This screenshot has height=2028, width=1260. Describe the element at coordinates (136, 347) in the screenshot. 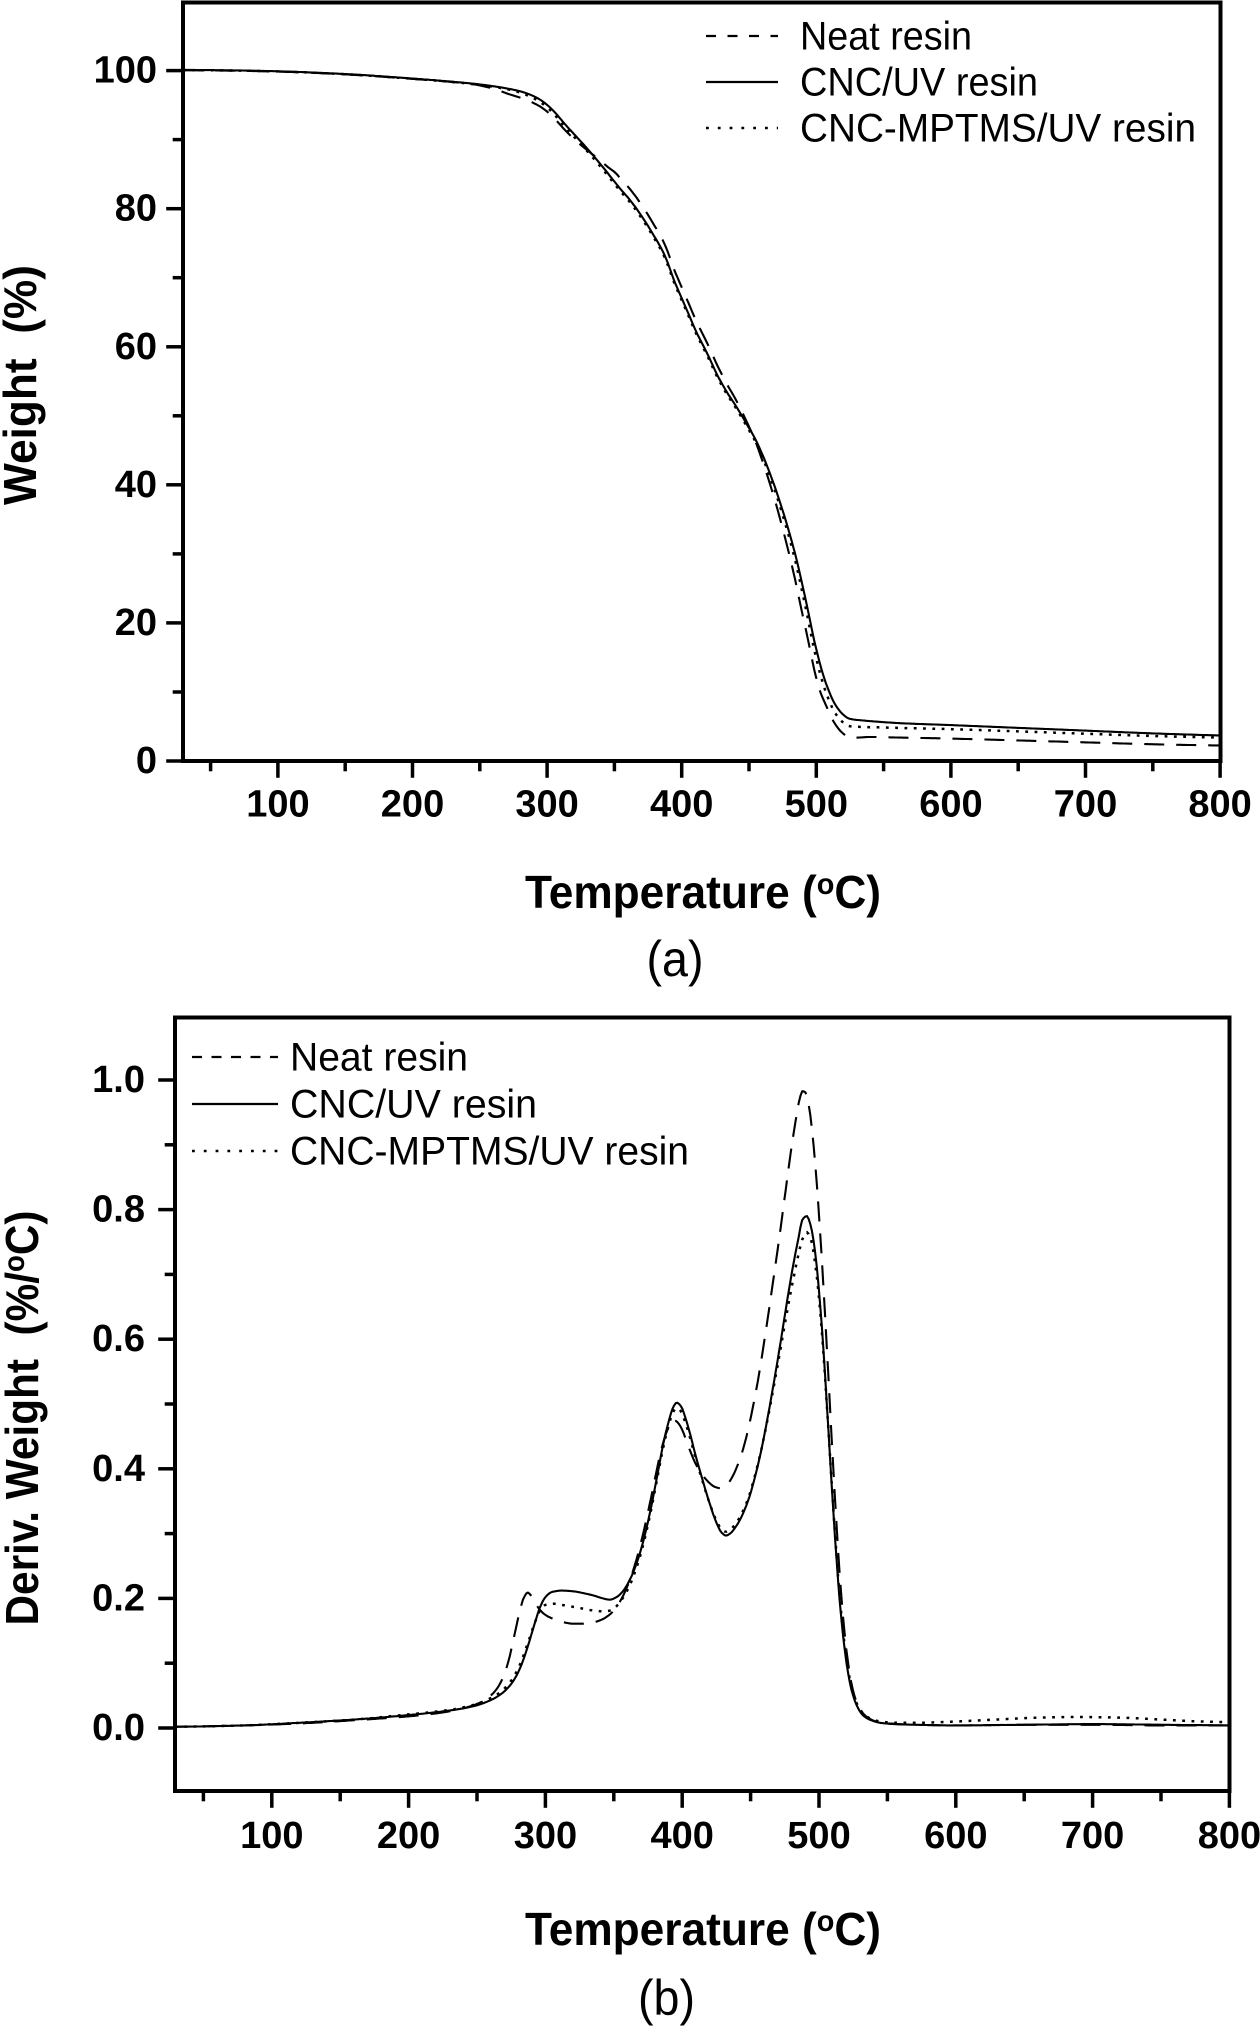

I see `svg-text: 60` at that location.